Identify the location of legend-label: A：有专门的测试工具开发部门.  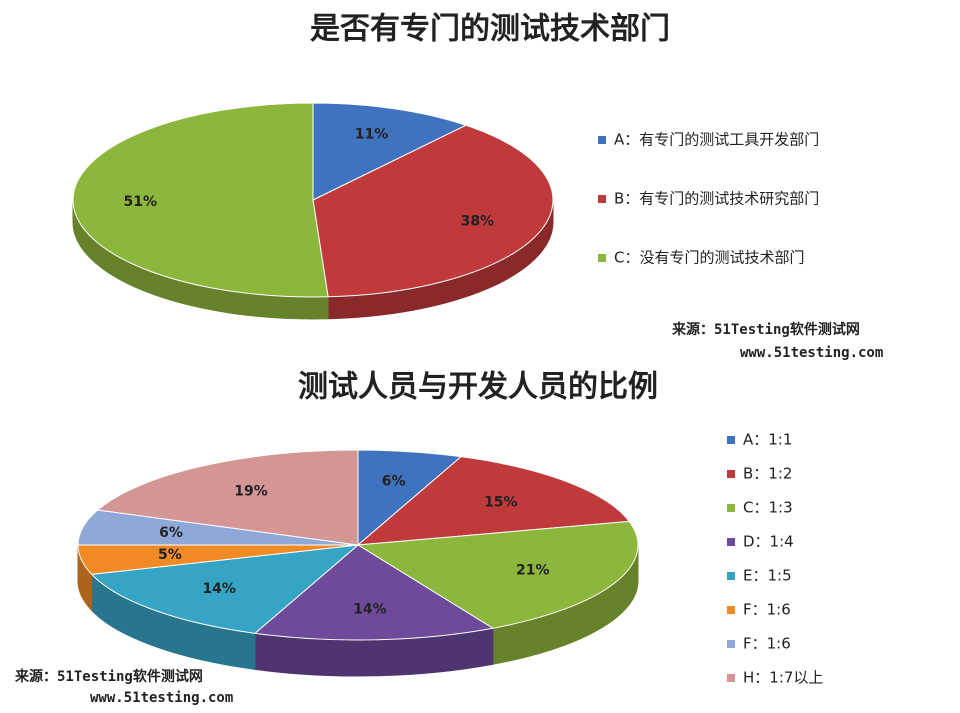
(716, 140).